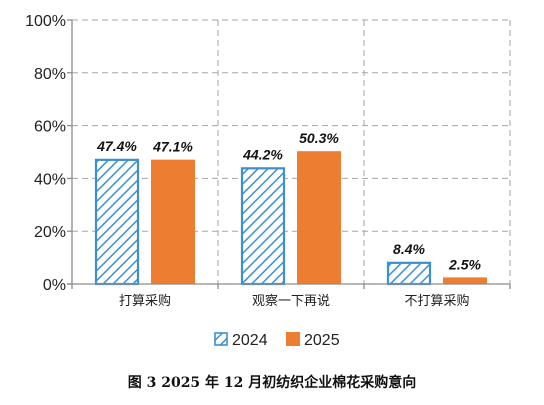 The height and width of the screenshot is (405, 544). I want to click on category-label: 不打算采购, so click(436, 301).